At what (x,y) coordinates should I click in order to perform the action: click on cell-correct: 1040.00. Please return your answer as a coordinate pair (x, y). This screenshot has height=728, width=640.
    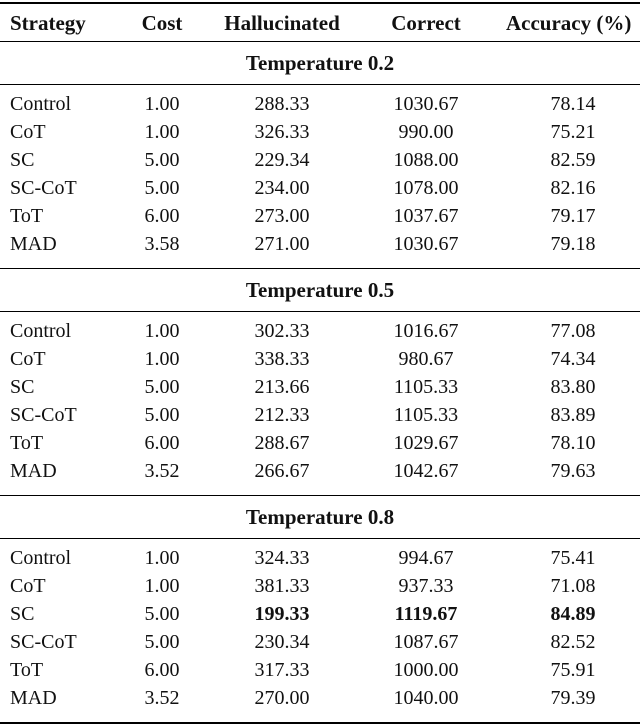
    Looking at the image, I should click on (426, 698).